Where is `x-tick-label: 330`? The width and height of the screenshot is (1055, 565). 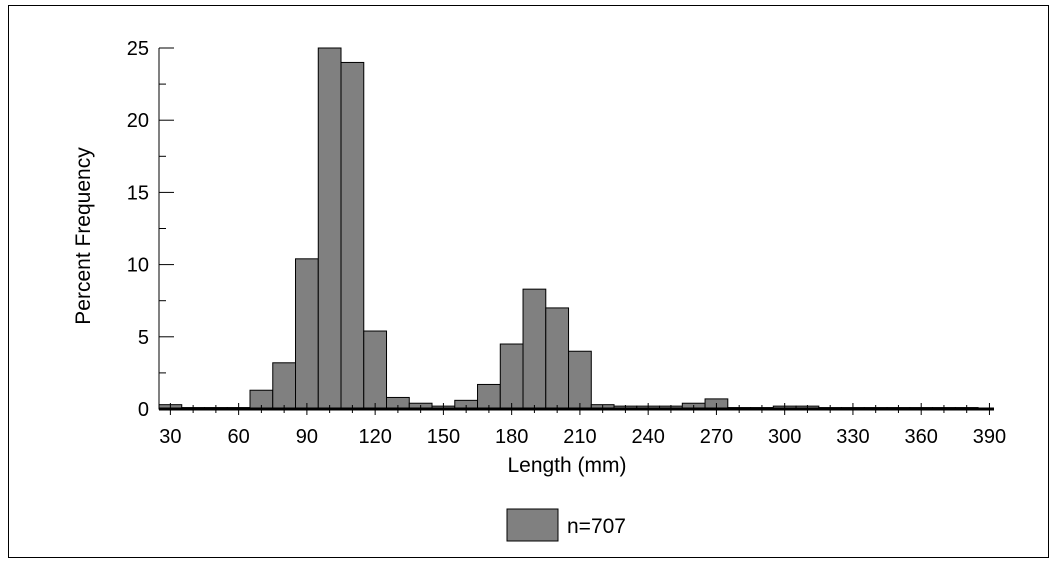 x-tick-label: 330 is located at coordinates (852, 437).